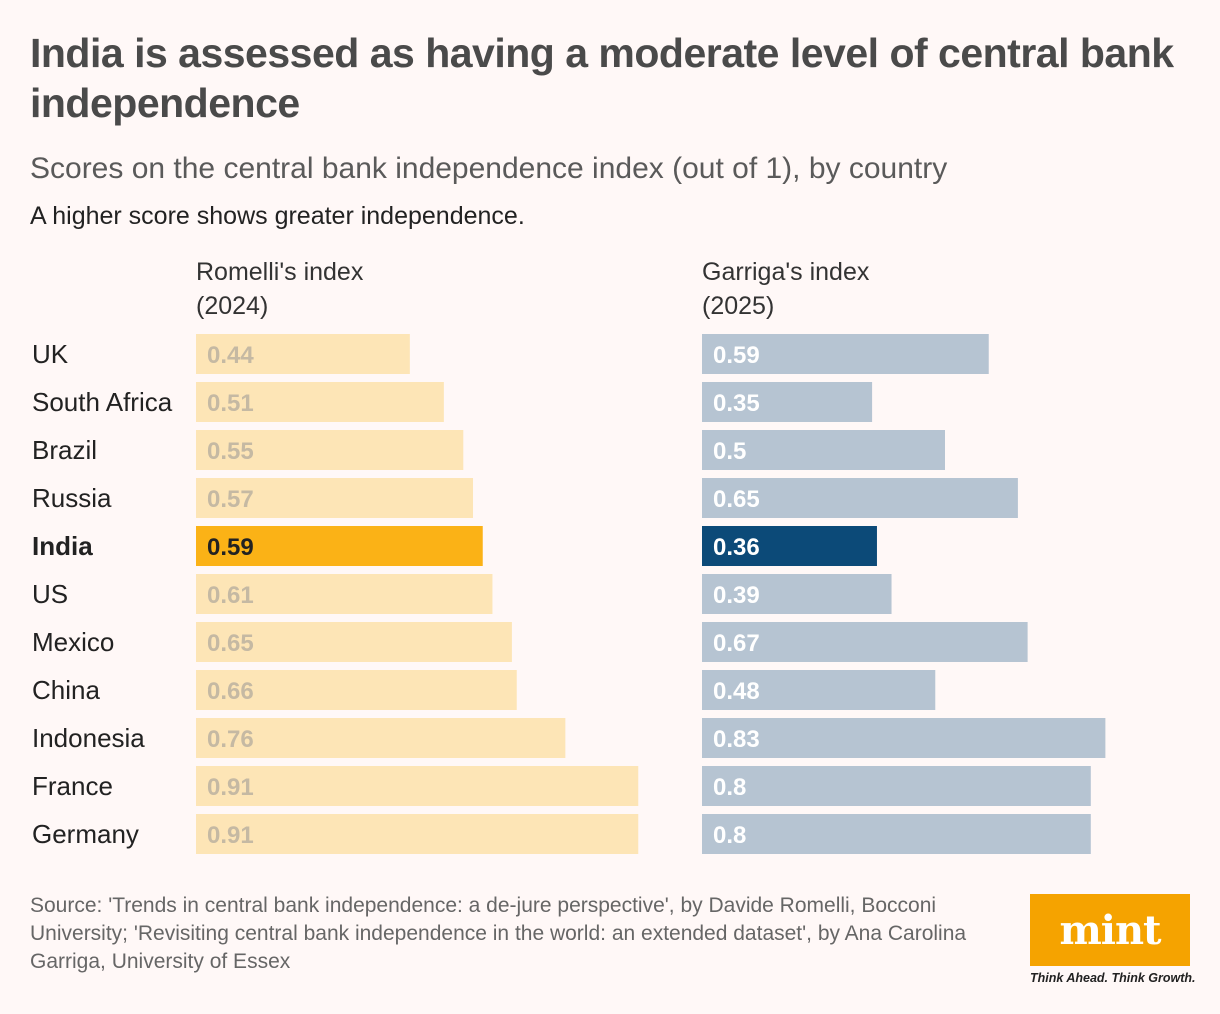 The height and width of the screenshot is (1014, 1220). Describe the element at coordinates (819, 690) in the screenshot. I see `garriga-bar-china` at that location.